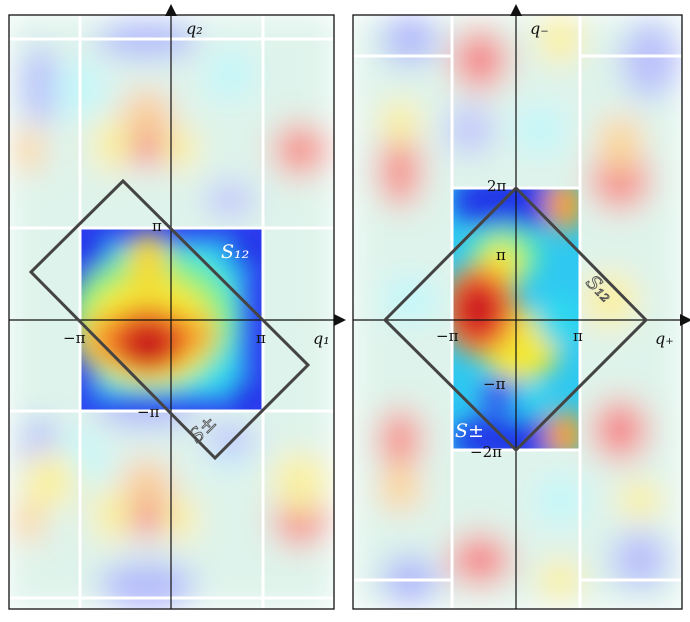  I want to click on right-tick-pi: π, so click(578, 336).